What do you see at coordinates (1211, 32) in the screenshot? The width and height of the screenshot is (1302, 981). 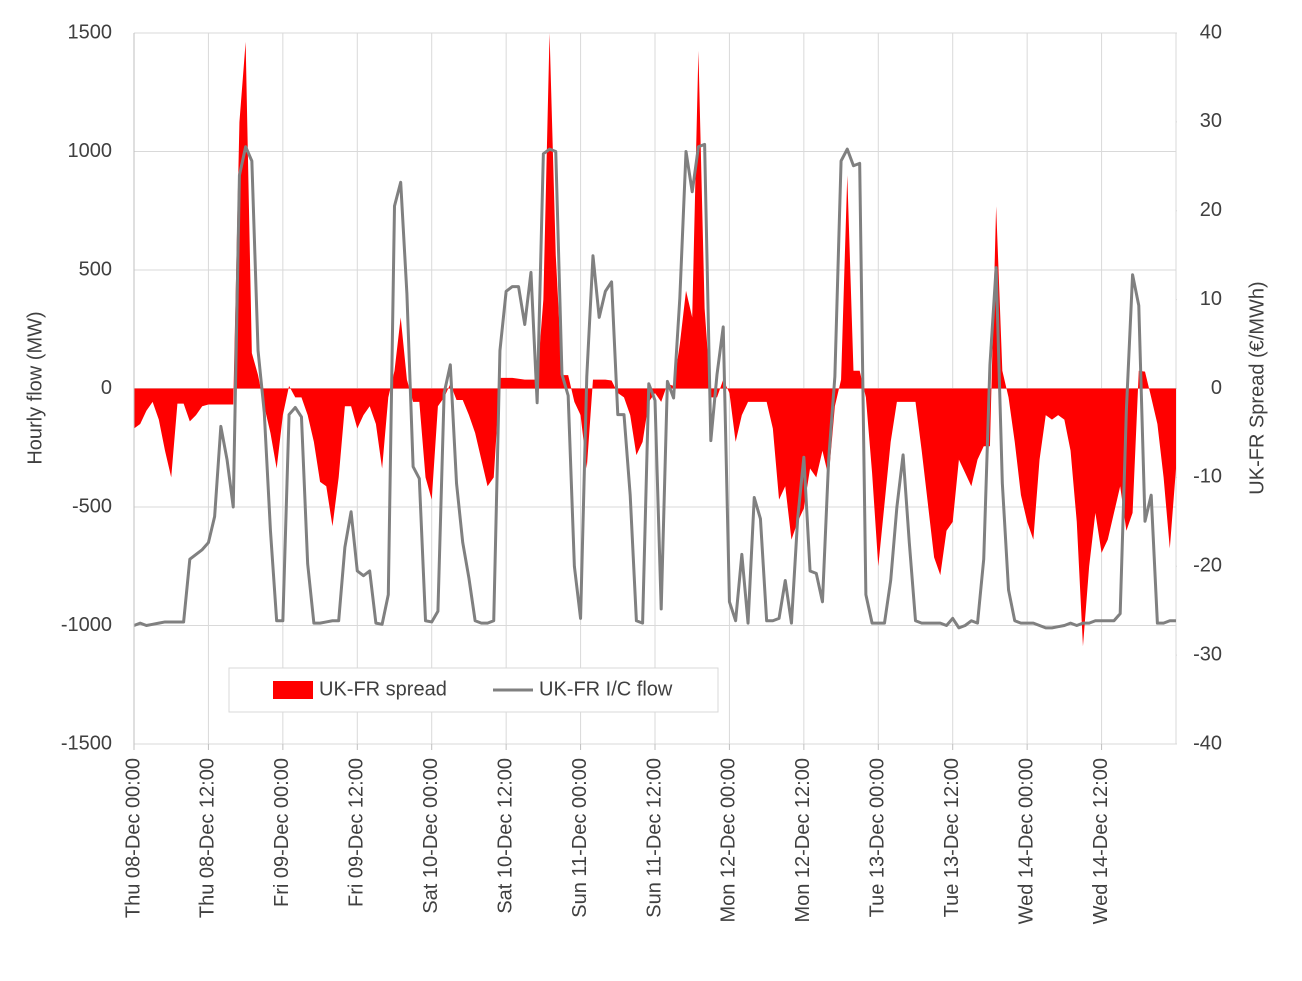 I see `y2-tick-label: 40` at bounding box center [1211, 32].